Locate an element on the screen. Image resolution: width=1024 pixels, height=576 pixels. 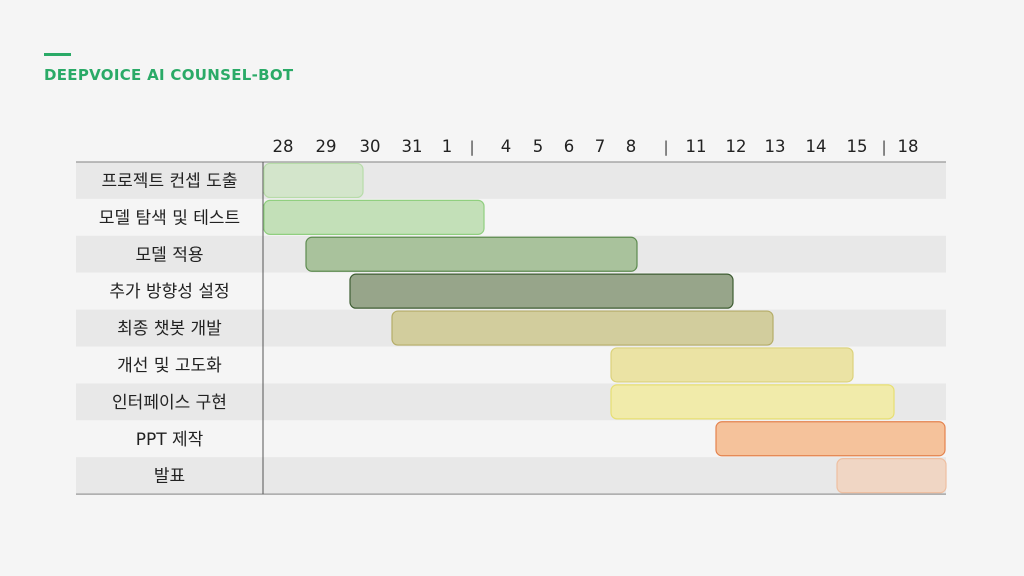
x-tick-label: 13 is located at coordinates (775, 146).